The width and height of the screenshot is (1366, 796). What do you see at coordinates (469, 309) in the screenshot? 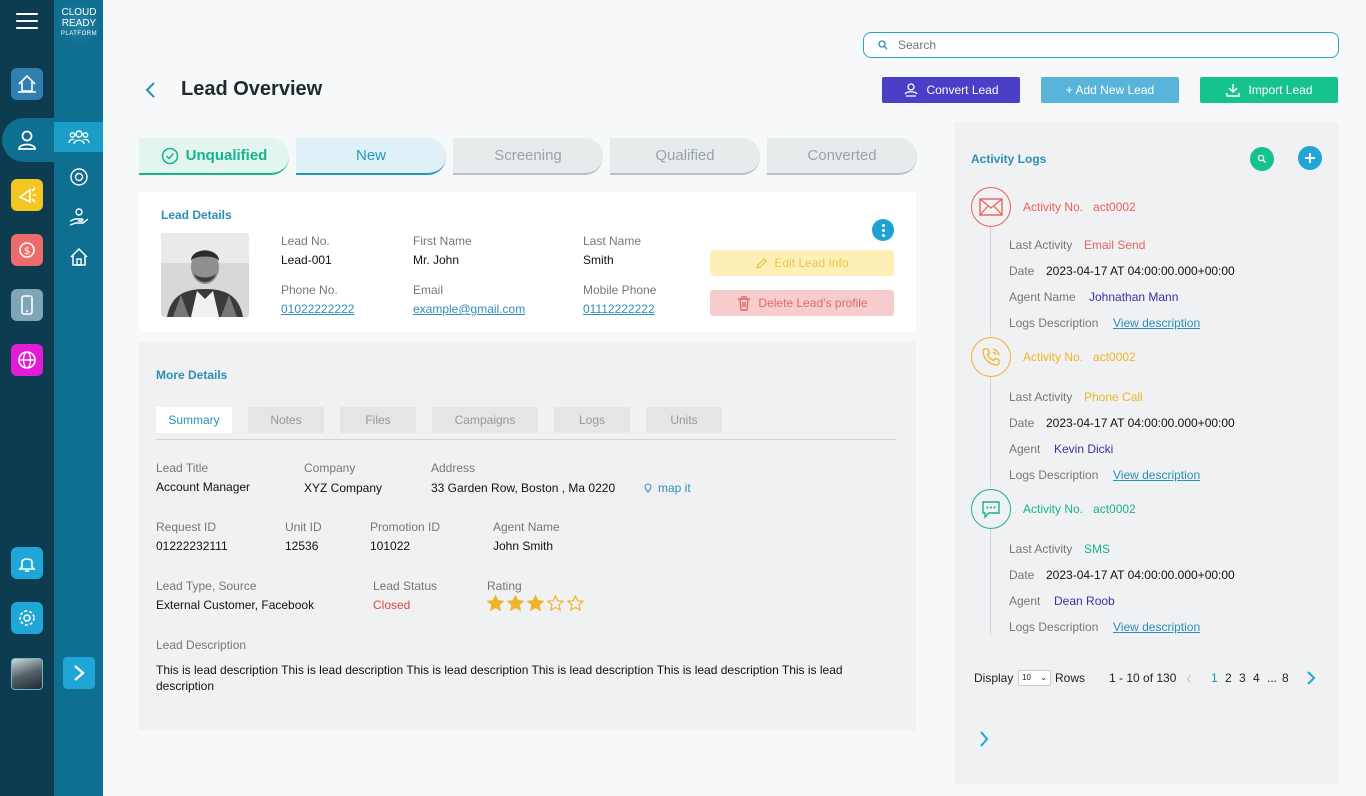
I see `email-link: example@gmail.com` at bounding box center [469, 309].